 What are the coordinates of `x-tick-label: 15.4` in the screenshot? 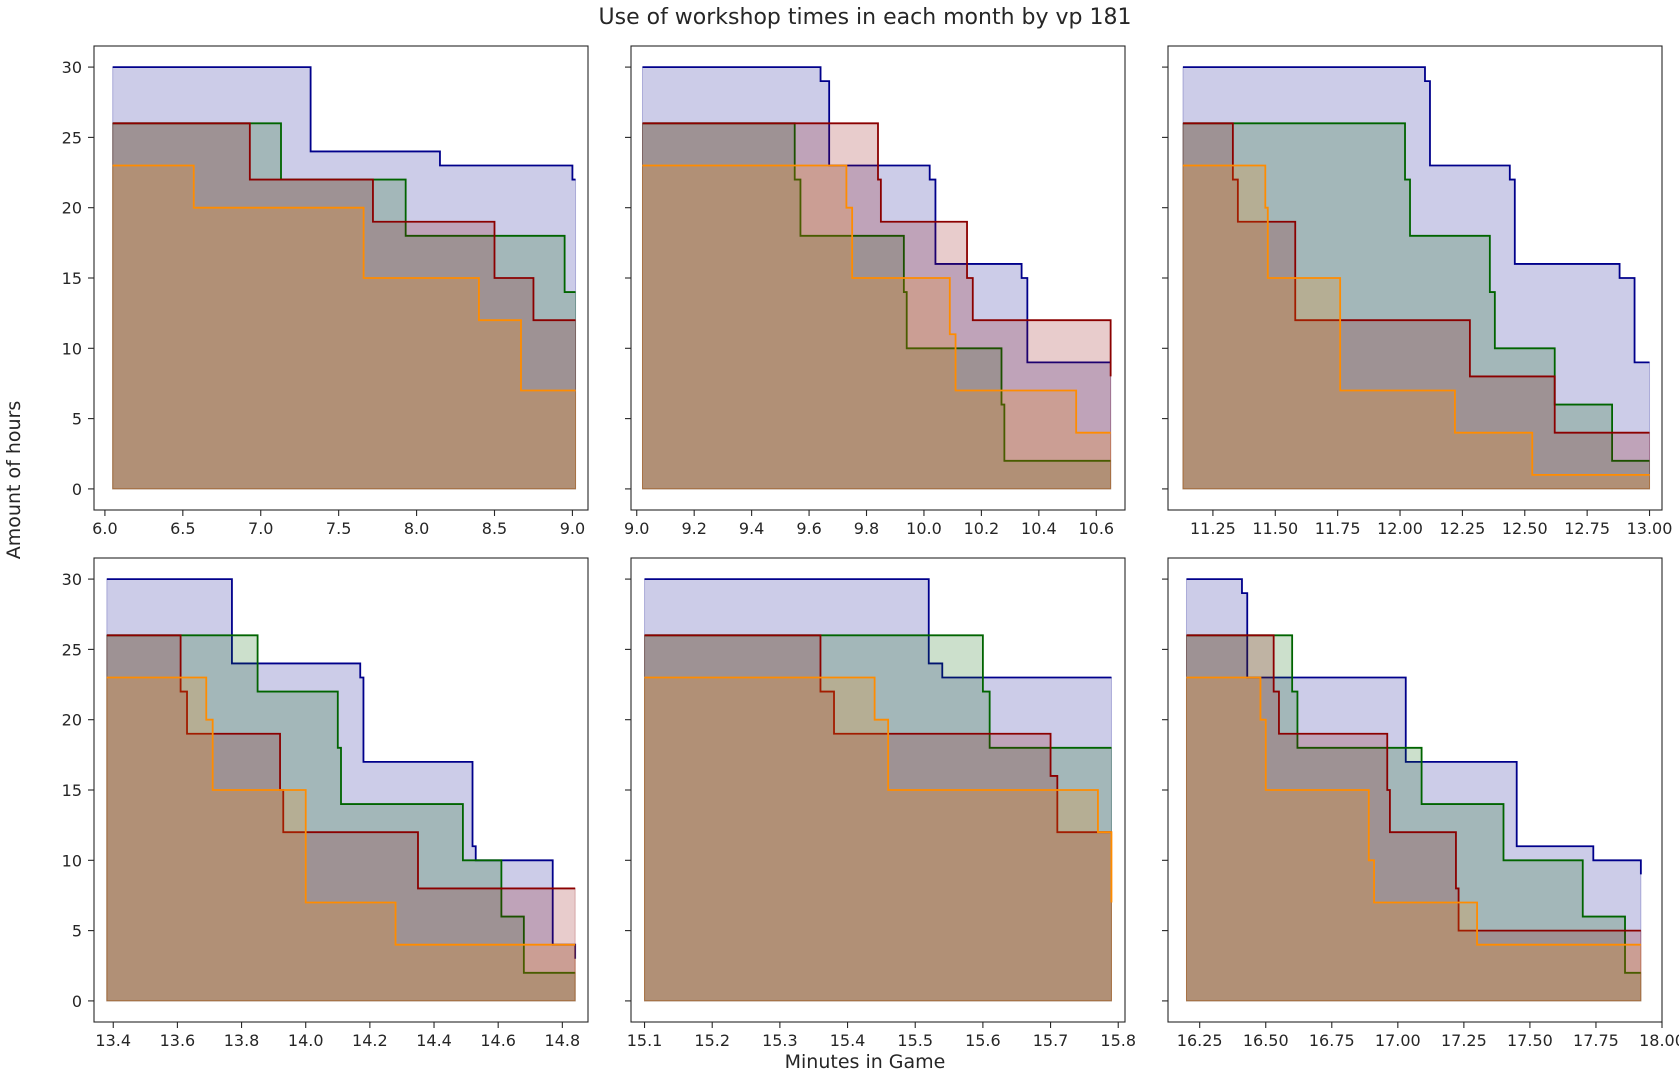 It's located at (848, 1040).